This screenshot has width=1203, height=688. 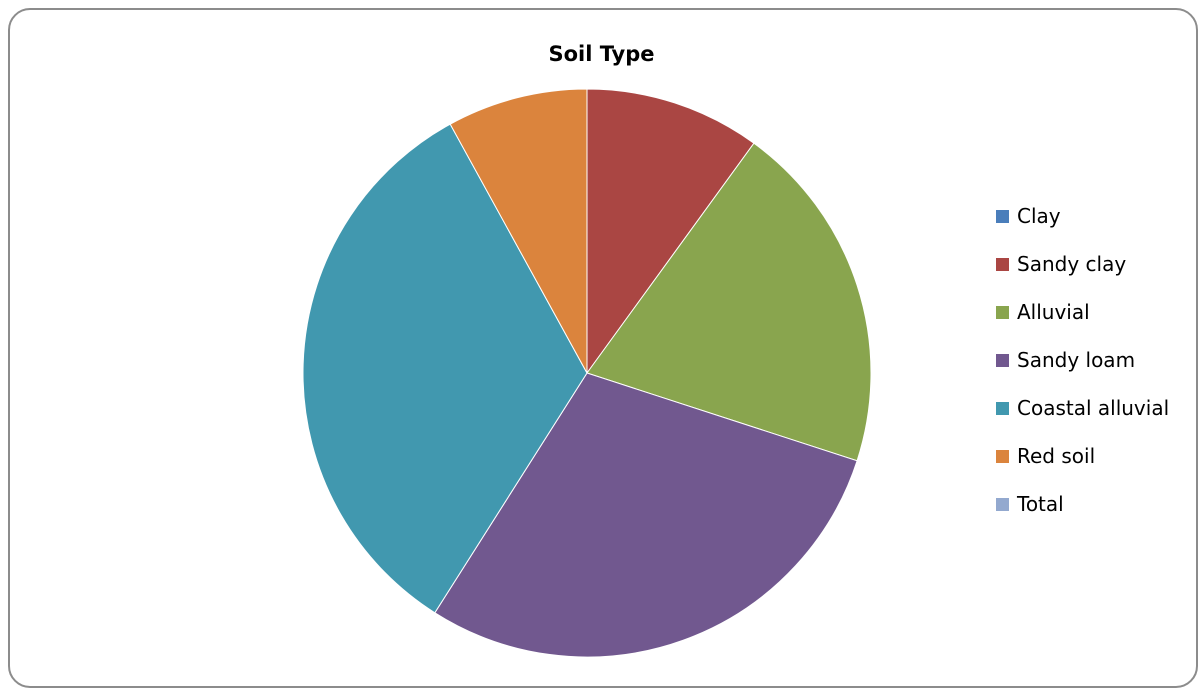 What do you see at coordinates (646, 515) in the screenshot?
I see `pie-slice-sandy-loam` at bounding box center [646, 515].